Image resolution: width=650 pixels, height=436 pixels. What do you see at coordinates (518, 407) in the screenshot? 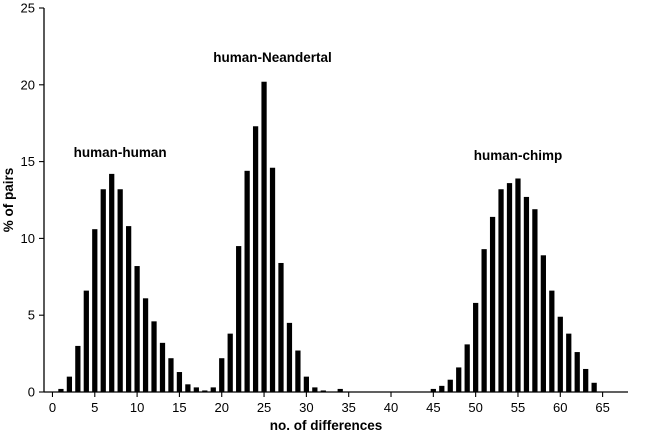
I see `x-tick-label: 55` at bounding box center [518, 407].